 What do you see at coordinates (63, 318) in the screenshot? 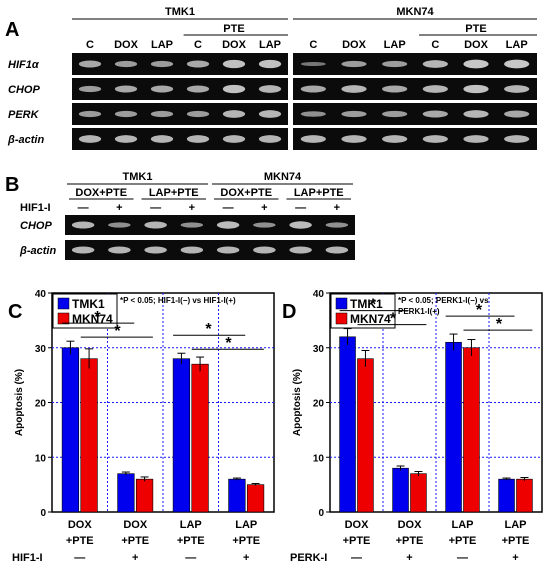
I see `legend-swatch` at bounding box center [63, 318].